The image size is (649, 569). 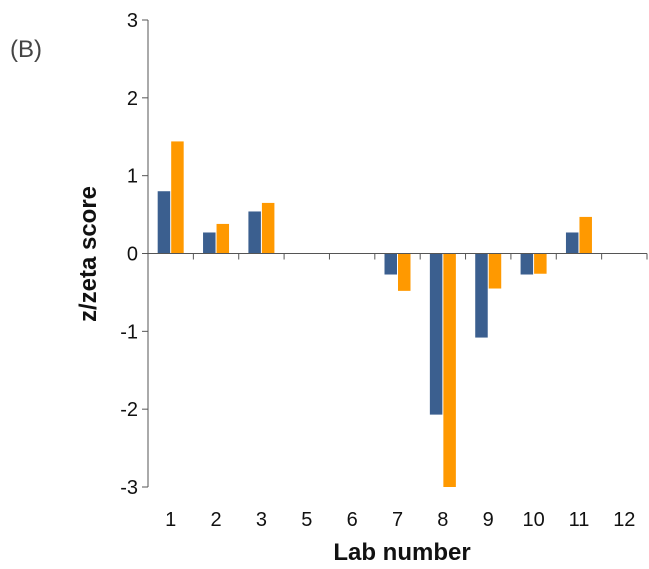 What do you see at coordinates (533, 520) in the screenshot?
I see `x-tick-label: 10` at bounding box center [533, 520].